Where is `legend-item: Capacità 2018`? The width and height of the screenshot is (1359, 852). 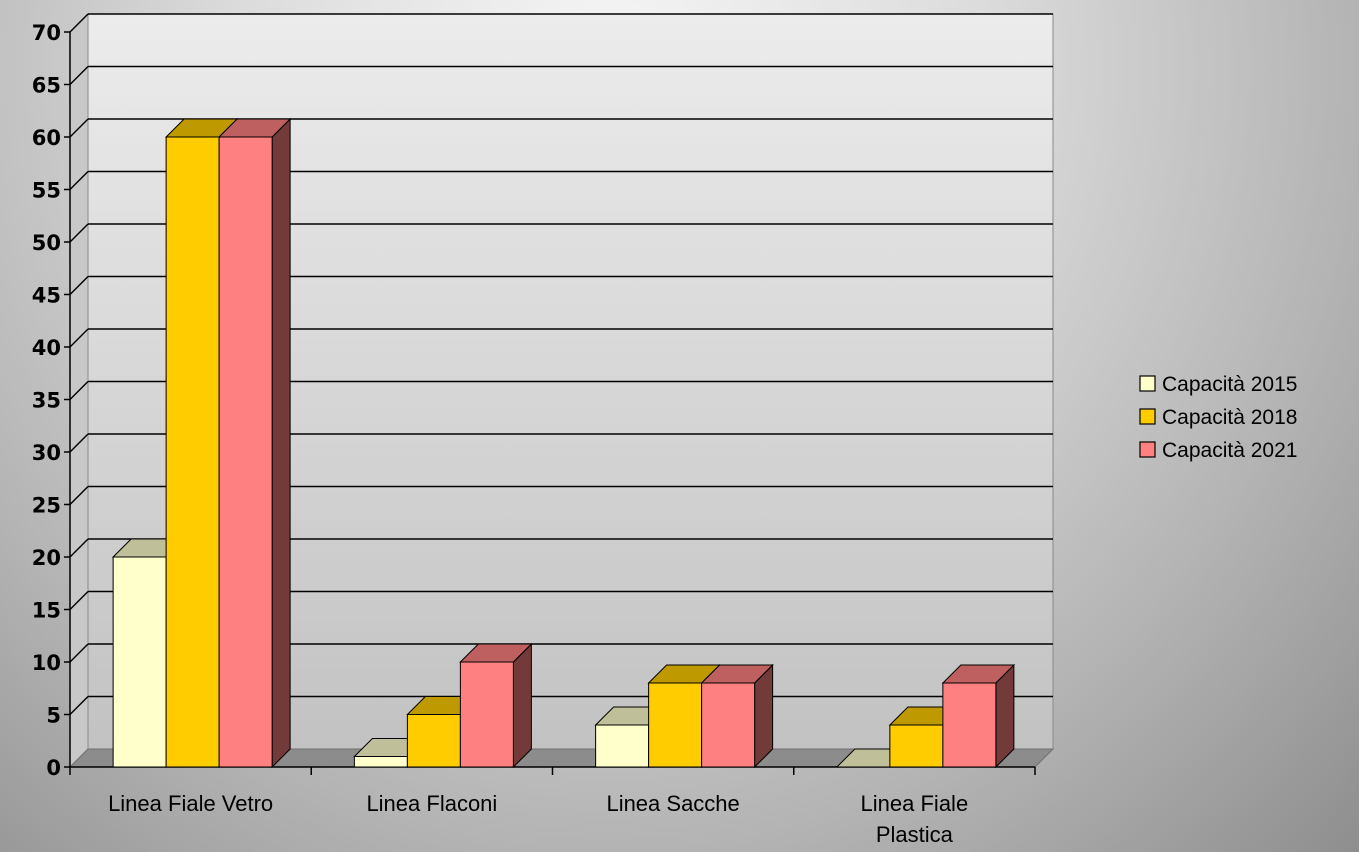 legend-item: Capacità 2018 is located at coordinates (1218, 417).